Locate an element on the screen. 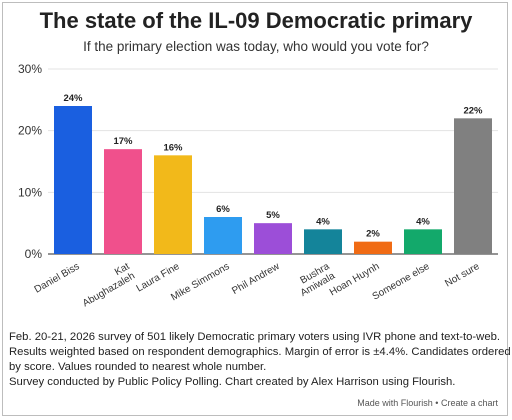 Image resolution: width=512 pixels, height=420 pixels. x-tick-label: Not sure is located at coordinates (462, 275).